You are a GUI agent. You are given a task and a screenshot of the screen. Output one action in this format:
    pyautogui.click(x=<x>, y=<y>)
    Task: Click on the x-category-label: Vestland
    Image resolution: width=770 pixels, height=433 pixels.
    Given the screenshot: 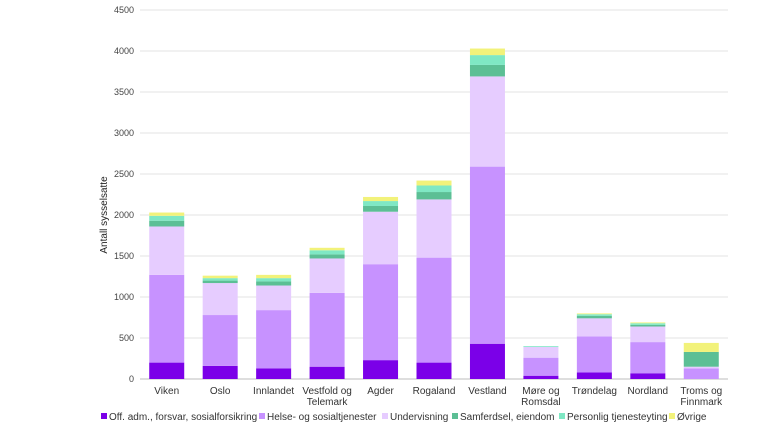 What is the action you would take?
    pyautogui.click(x=487, y=391)
    